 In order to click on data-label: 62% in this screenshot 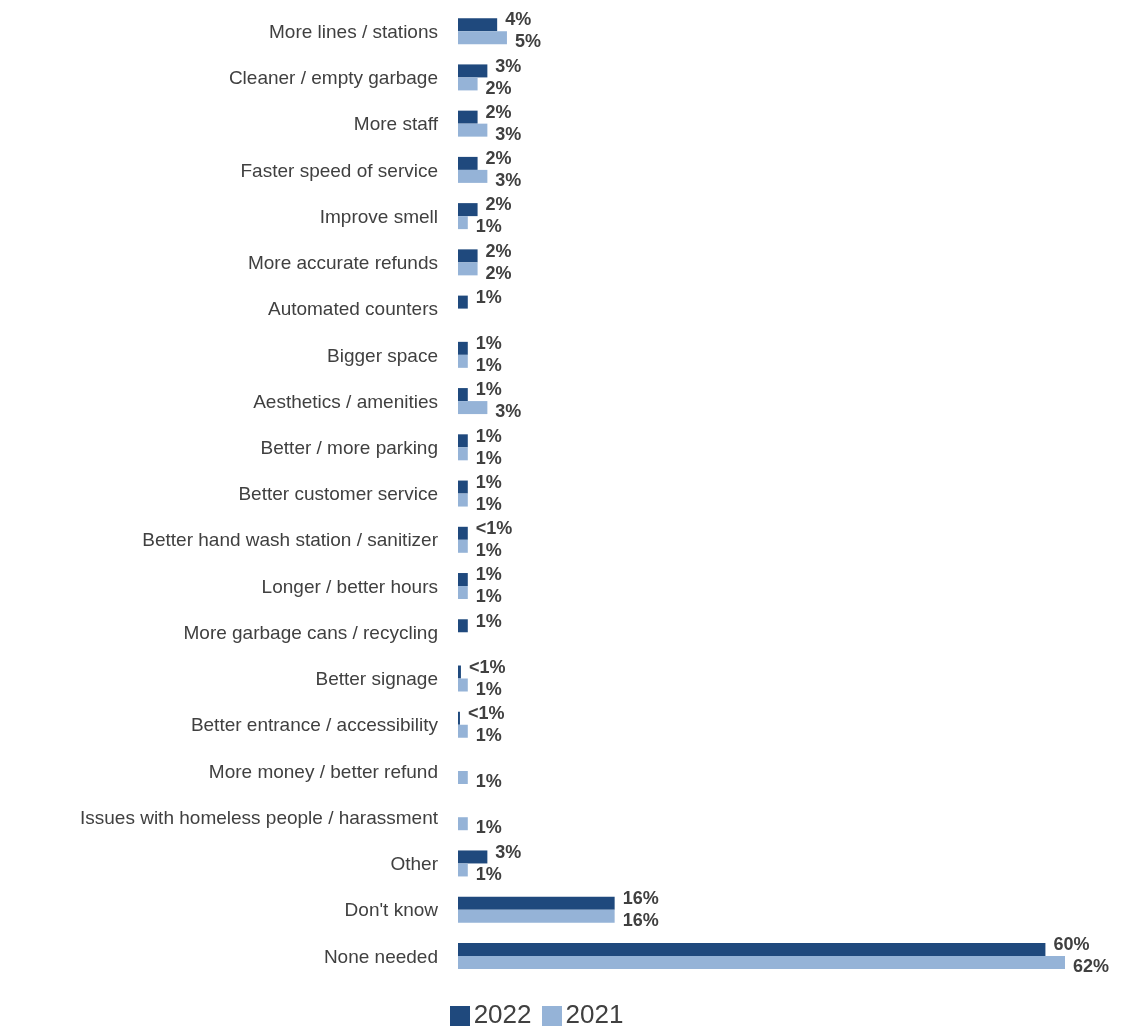, I will do `click(1091, 966)`.